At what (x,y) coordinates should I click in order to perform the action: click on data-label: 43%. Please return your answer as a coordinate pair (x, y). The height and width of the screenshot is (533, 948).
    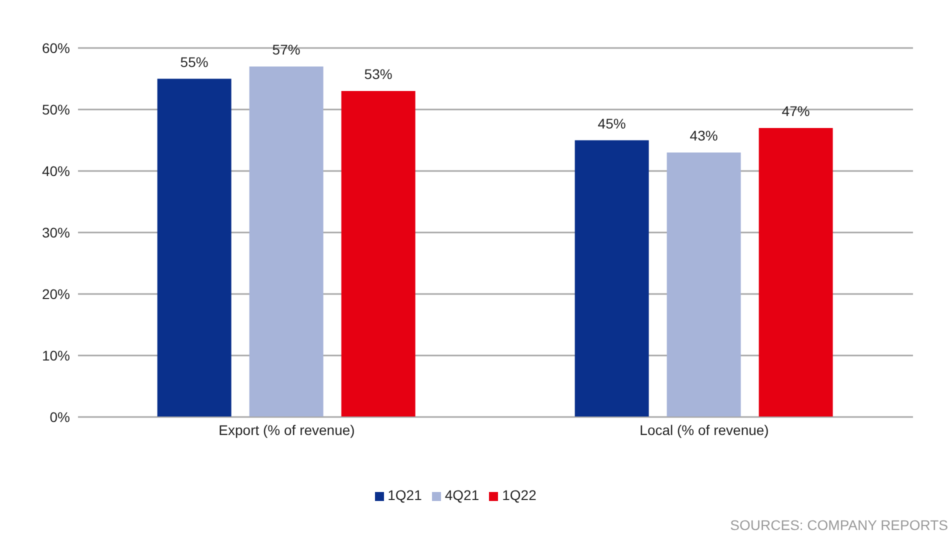
    Looking at the image, I should click on (704, 136).